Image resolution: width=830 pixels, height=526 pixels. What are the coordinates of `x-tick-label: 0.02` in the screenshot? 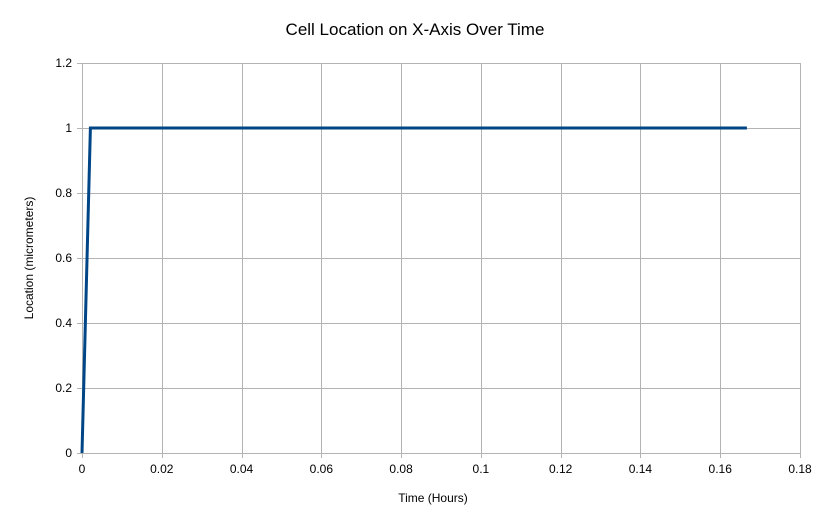 It's located at (162, 469).